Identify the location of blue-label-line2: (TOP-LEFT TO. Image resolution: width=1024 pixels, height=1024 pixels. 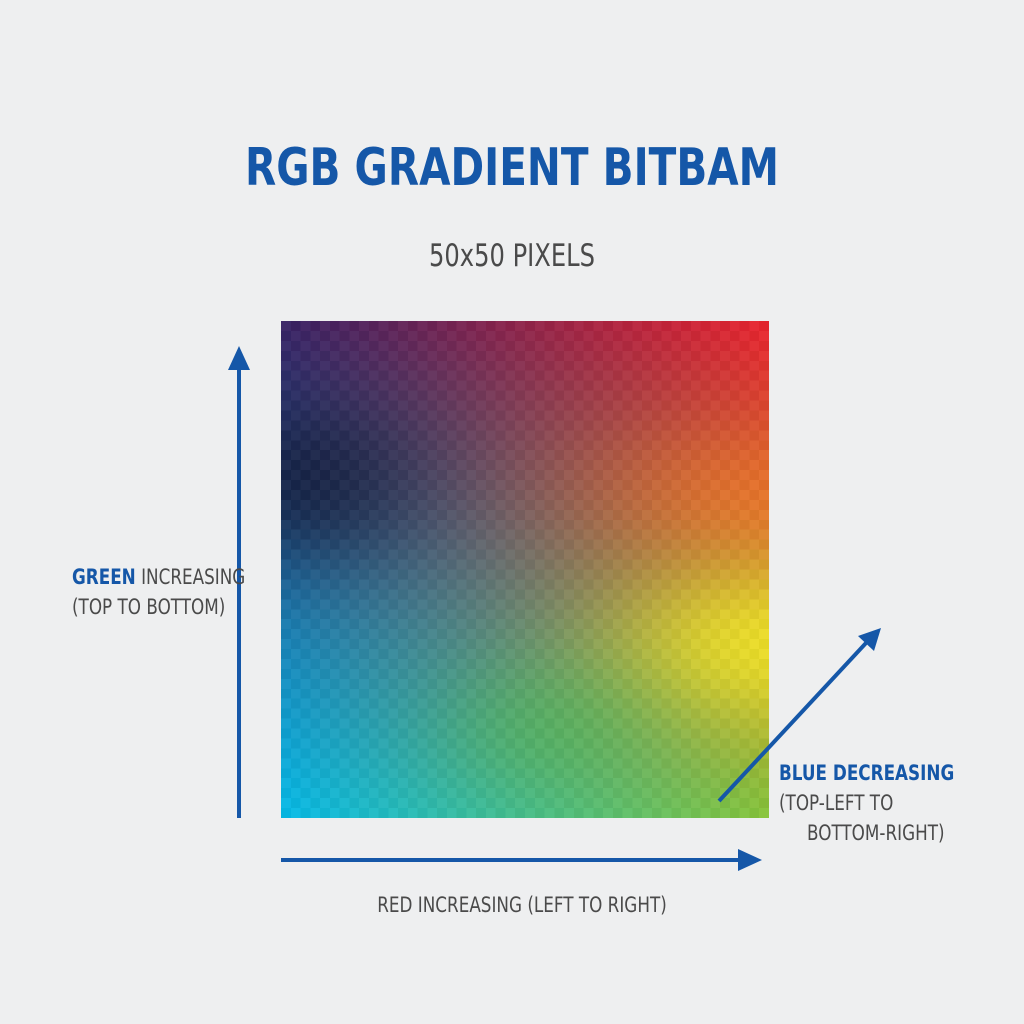
(836, 803).